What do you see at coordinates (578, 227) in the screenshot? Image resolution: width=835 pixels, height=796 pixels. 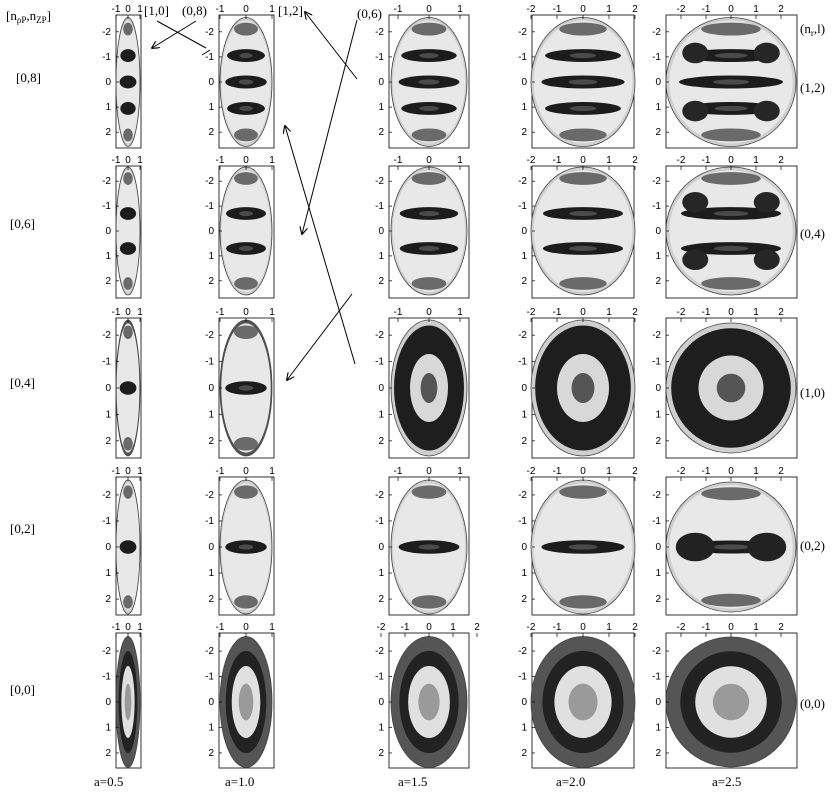 I see `panel-r1-c3: -2 -1 0 1 2 -2 -1 0 1 2` at bounding box center [578, 227].